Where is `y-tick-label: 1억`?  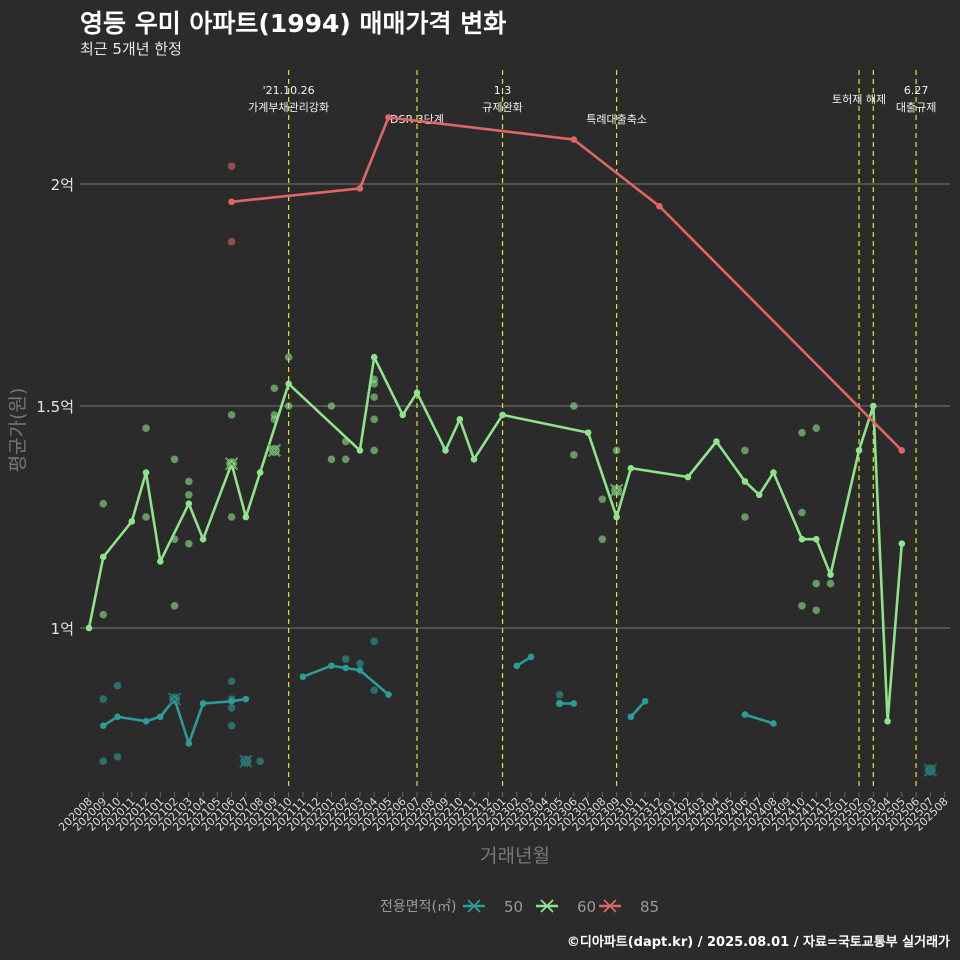
y-tick-label: 1억 is located at coordinates (62, 629).